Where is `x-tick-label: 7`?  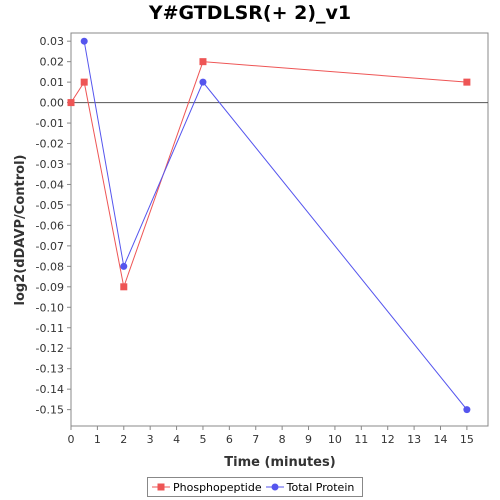
x-tick-label: 7 is located at coordinates (255, 439).